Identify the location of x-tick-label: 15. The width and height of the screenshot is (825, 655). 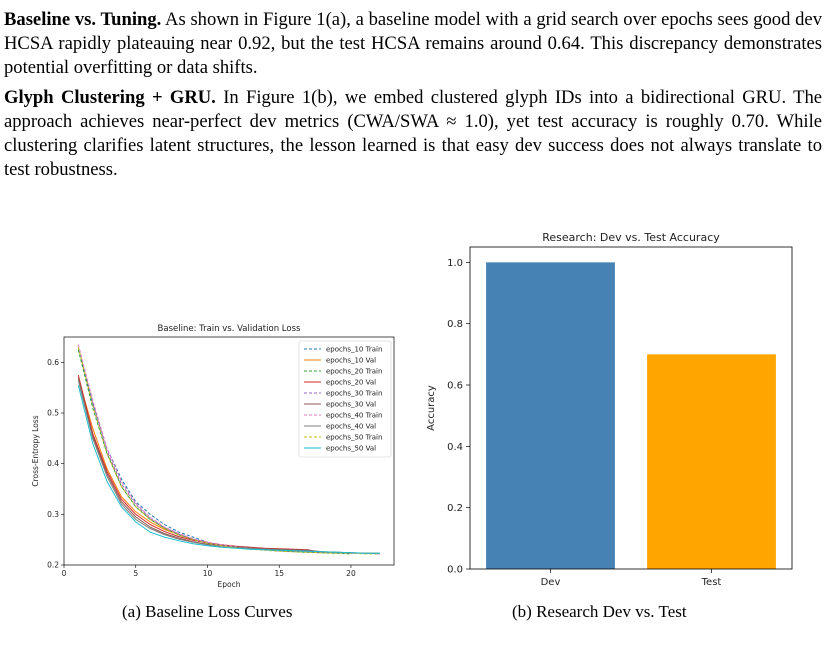
(279, 573).